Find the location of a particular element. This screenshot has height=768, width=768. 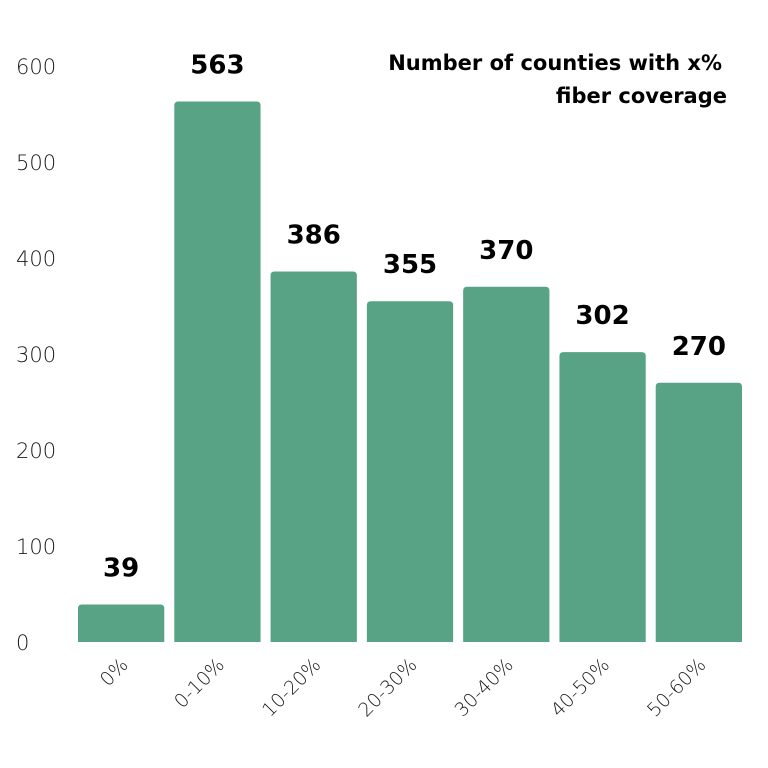

x-axis: 0% 0-10% 10-20% 20-30% 30-40% 40-50% 50-60% is located at coordinates (403, 687).